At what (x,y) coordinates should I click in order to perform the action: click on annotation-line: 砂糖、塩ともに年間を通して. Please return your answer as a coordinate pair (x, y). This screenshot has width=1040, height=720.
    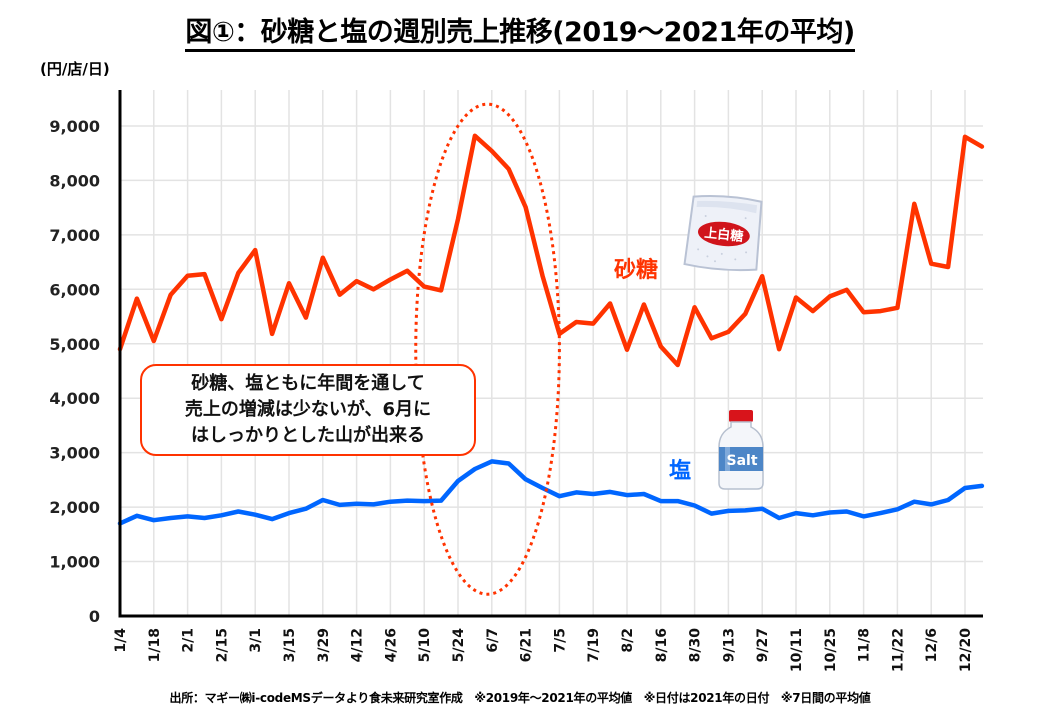
    Looking at the image, I should click on (308, 383).